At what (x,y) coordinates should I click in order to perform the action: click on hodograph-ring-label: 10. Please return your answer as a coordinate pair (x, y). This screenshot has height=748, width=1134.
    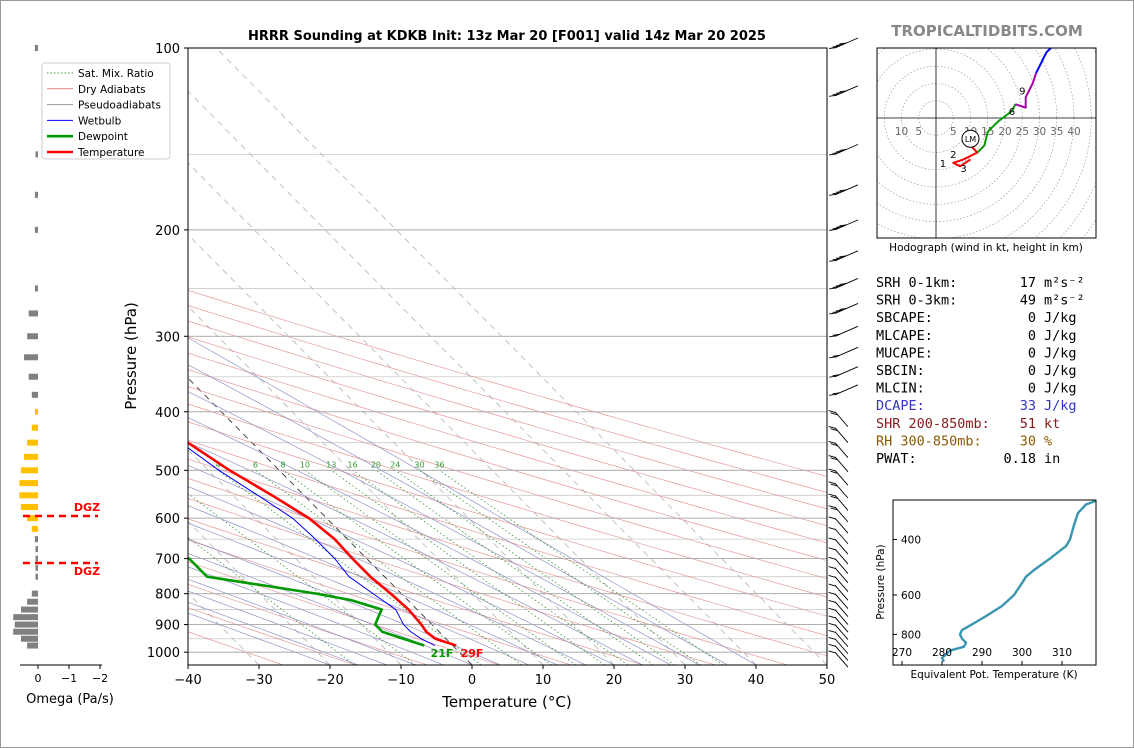
    Looking at the image, I should click on (901, 132).